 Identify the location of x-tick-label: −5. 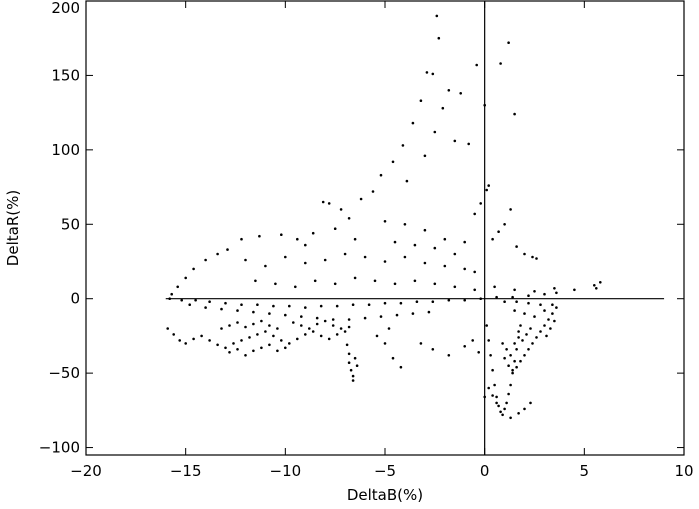
(385, 471).